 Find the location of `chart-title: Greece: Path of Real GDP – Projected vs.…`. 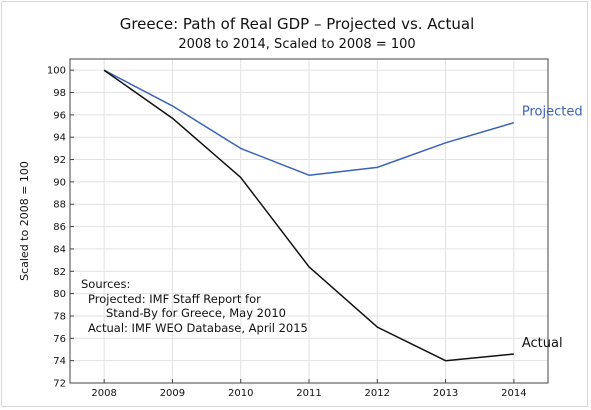

chart-title: Greece: Path of Real GDP – Projected vs.… is located at coordinates (297, 24).